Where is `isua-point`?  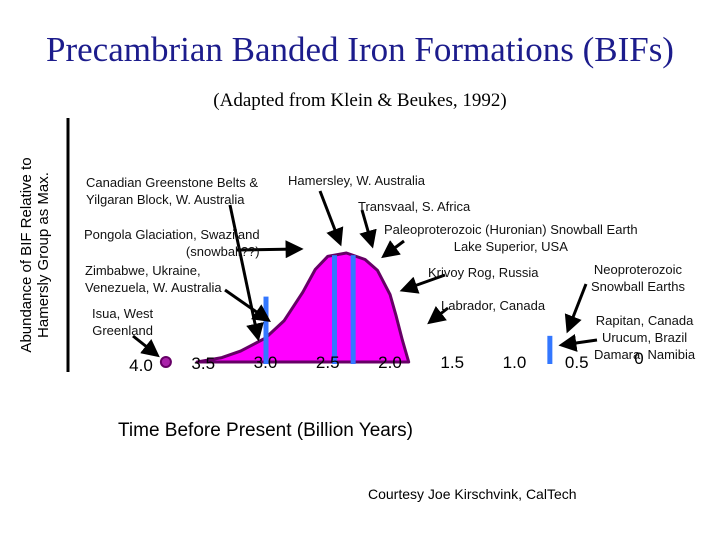 isua-point is located at coordinates (165, 362).